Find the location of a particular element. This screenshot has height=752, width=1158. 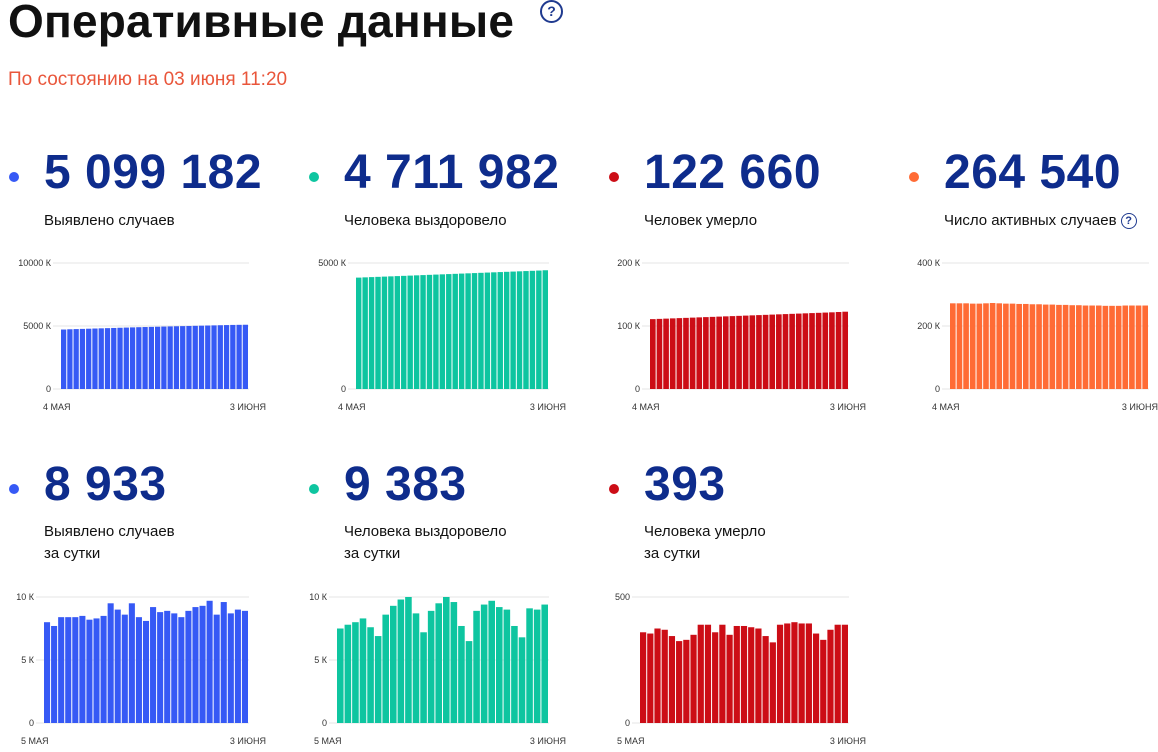

bar-chart: 5000 К 0 4 МАЯ 3 ИЮНЯ is located at coordinates (442, 335).